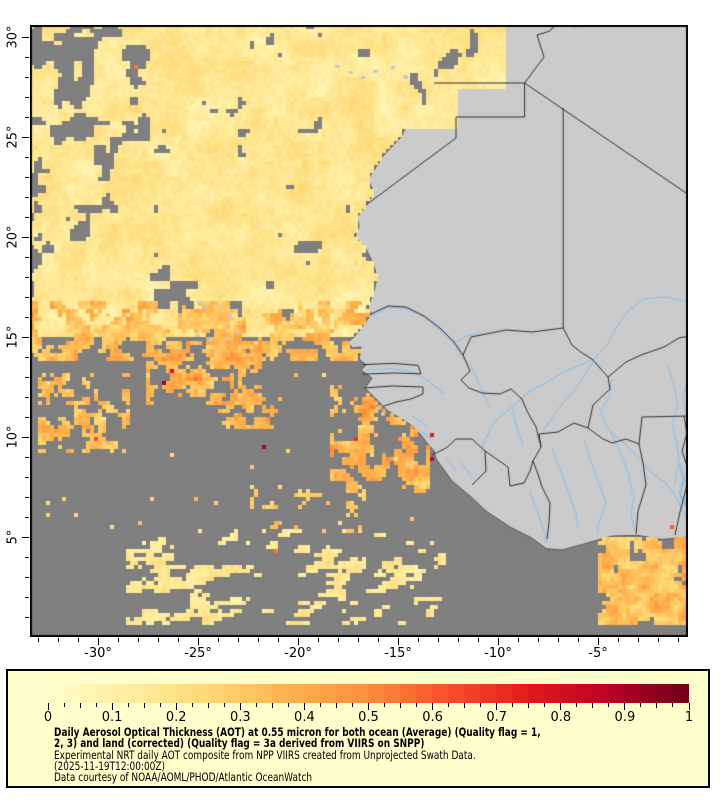 This screenshot has height=800, width=720. I want to click on x-axis-tick-label: -25°, so click(198, 653).